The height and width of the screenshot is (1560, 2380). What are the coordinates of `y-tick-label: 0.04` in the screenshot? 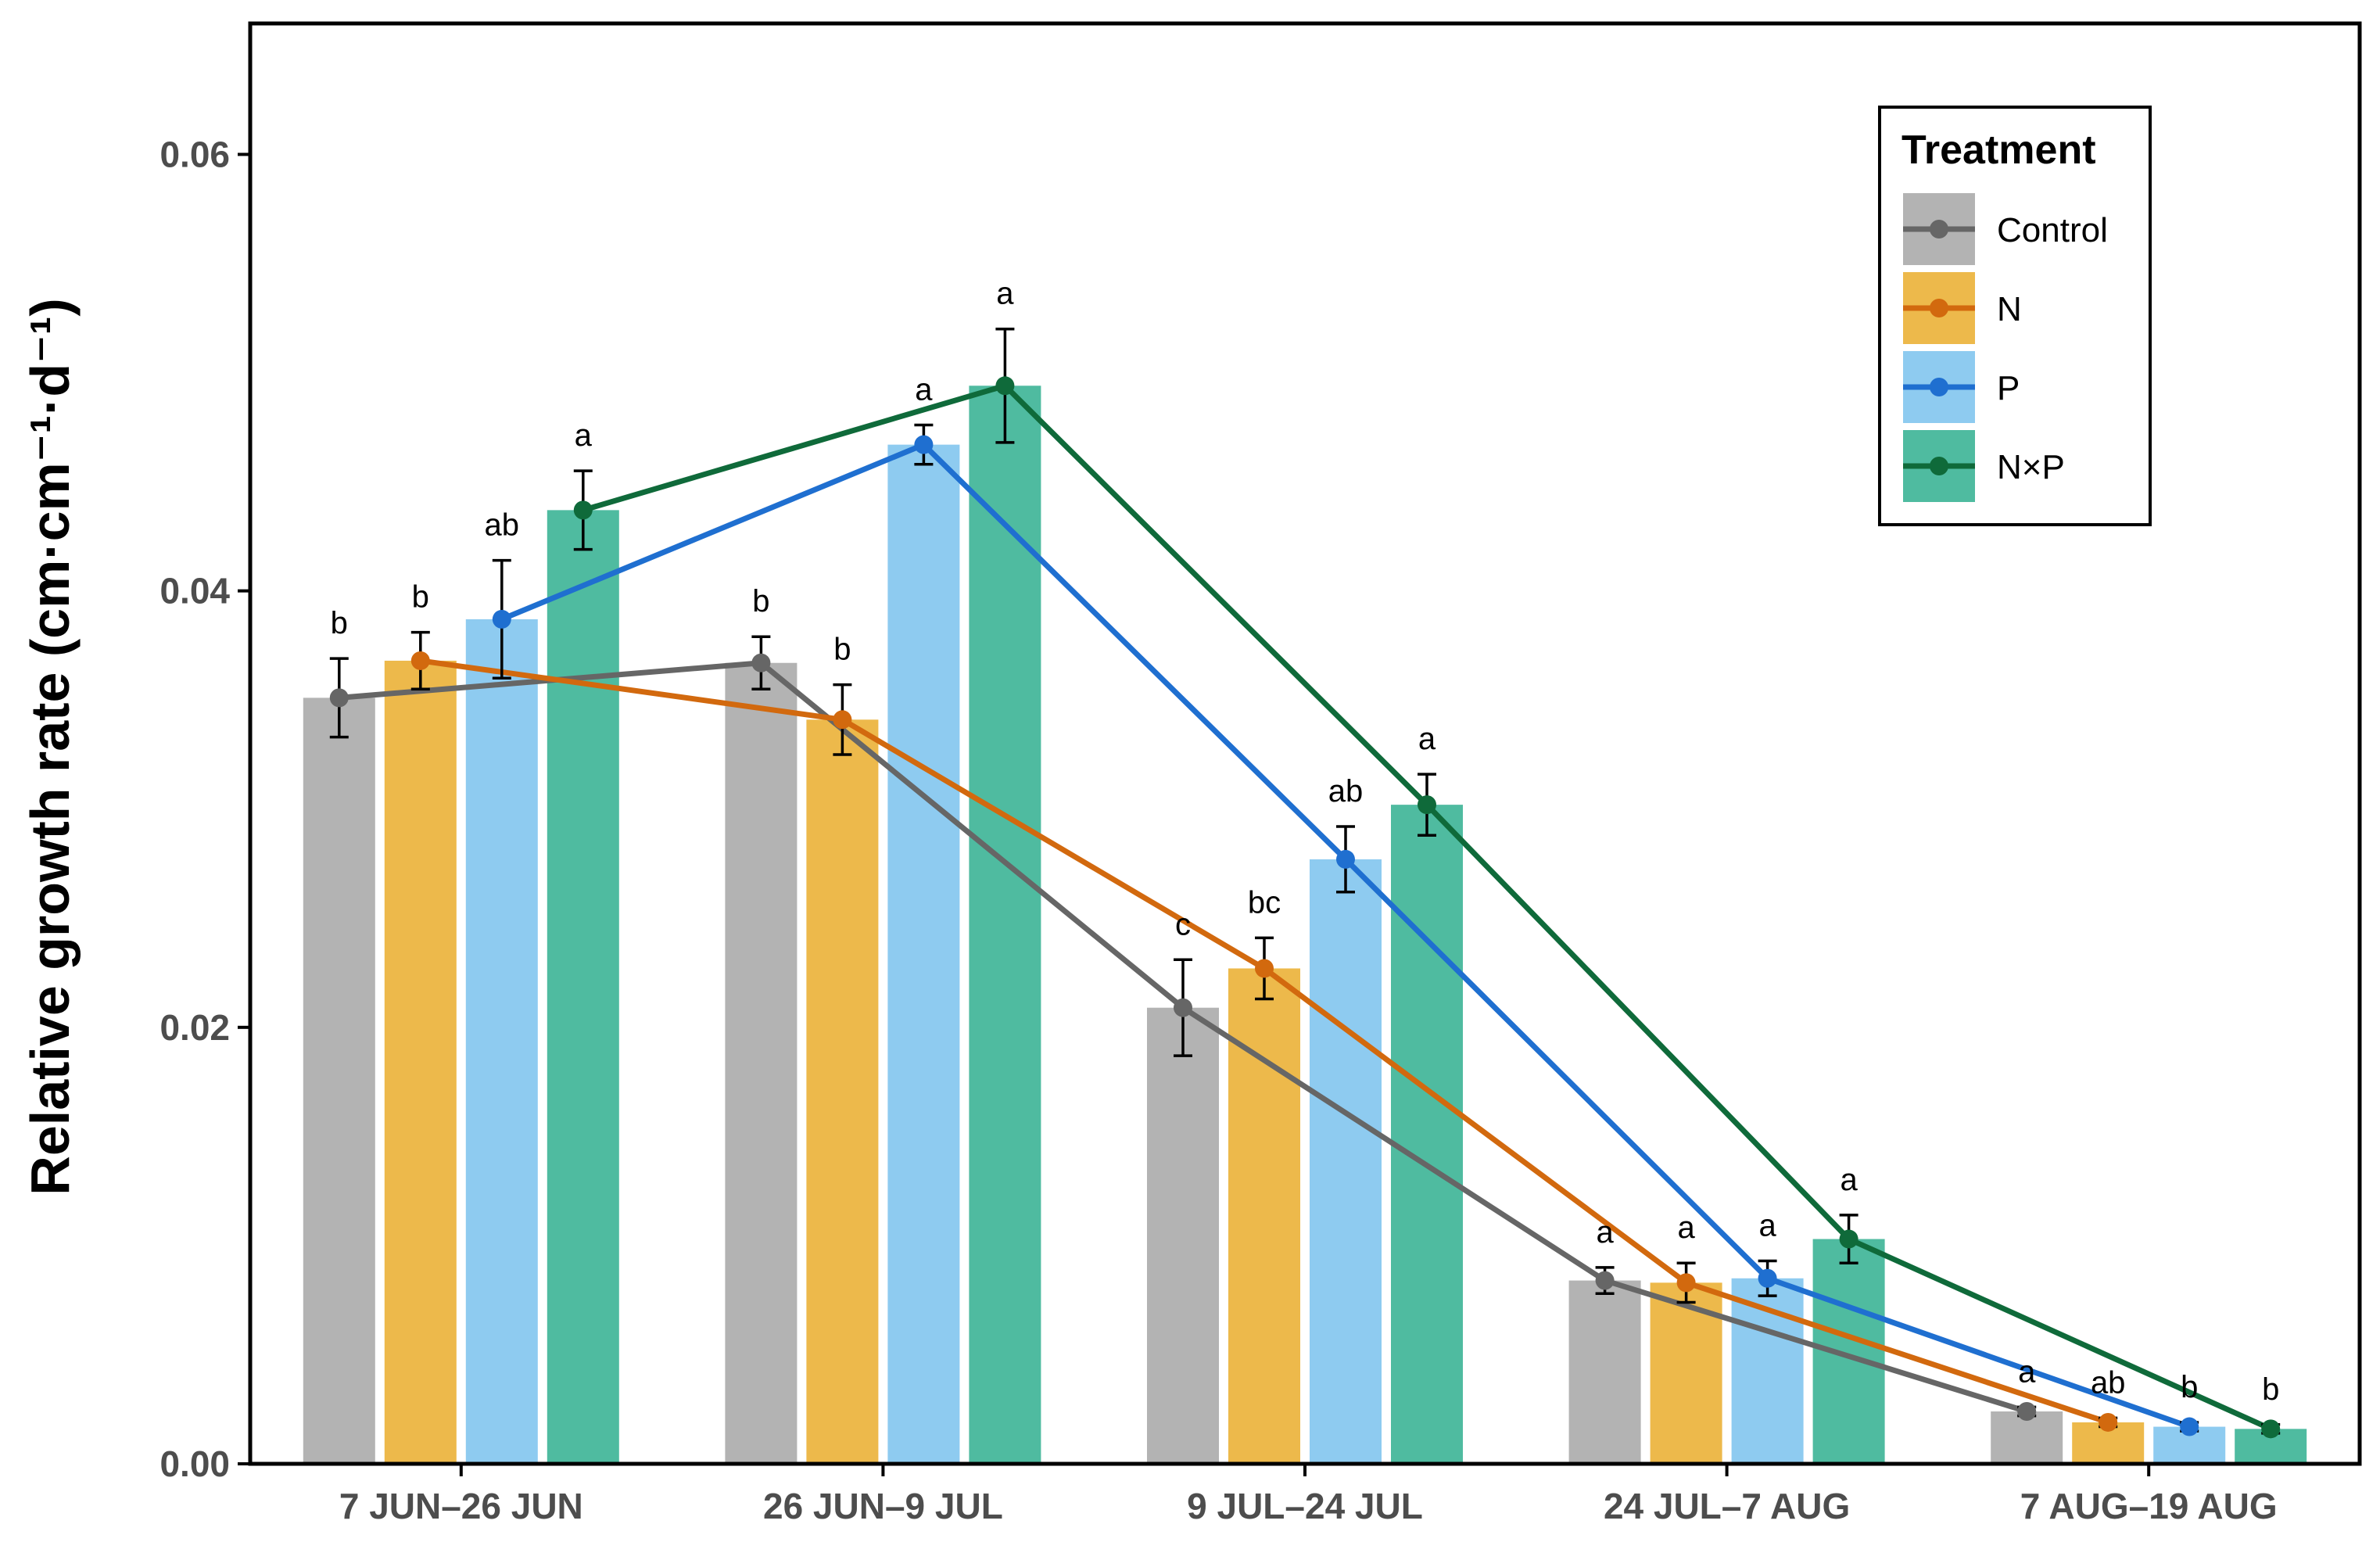 It's located at (195, 591).